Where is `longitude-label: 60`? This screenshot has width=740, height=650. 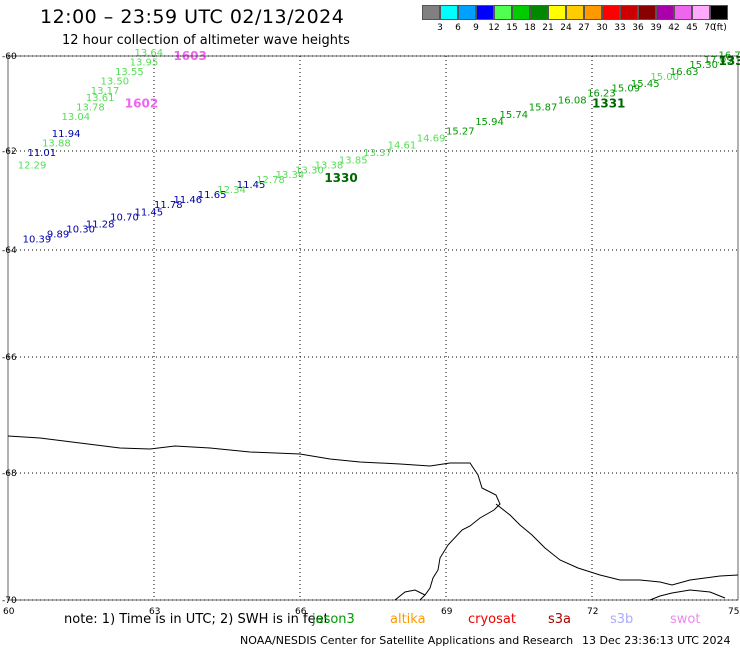
longitude-label: 60 is located at coordinates (9, 612).